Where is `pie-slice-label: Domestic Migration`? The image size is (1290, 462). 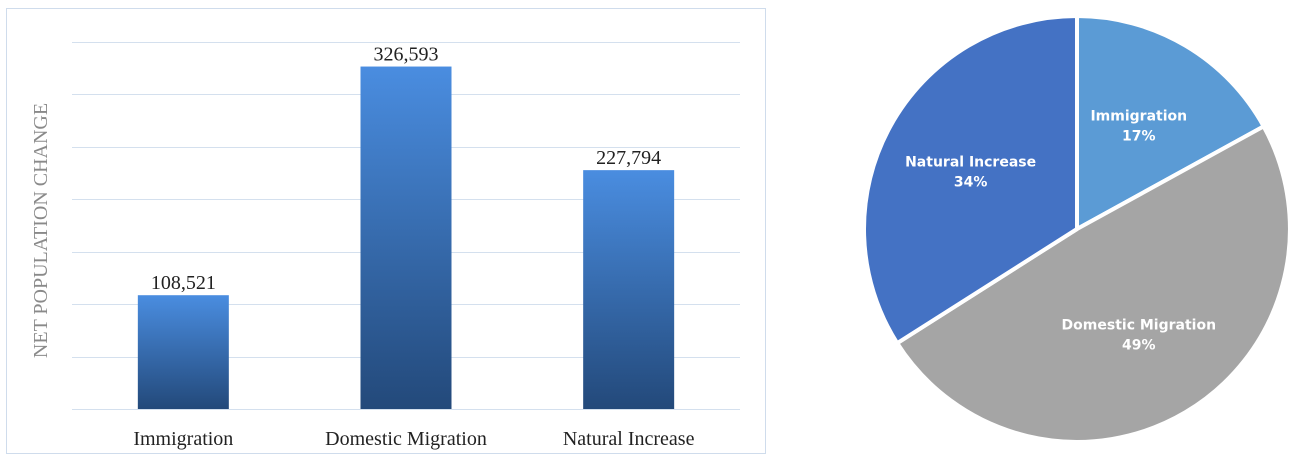
pie-slice-label: Domestic Migration is located at coordinates (1139, 326).